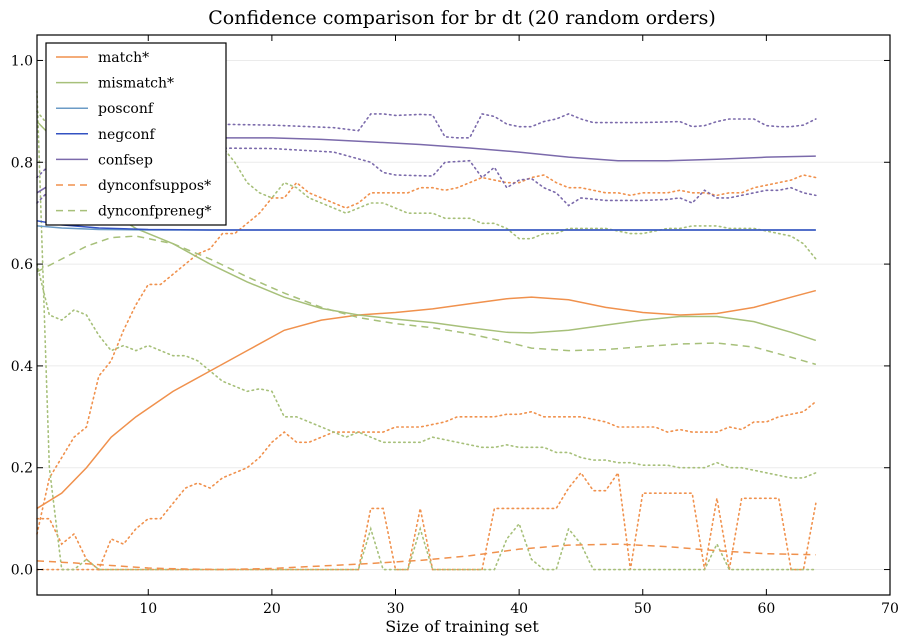  What do you see at coordinates (22, 61) in the screenshot?
I see `y-tick-label-5: 1.0` at bounding box center [22, 61].